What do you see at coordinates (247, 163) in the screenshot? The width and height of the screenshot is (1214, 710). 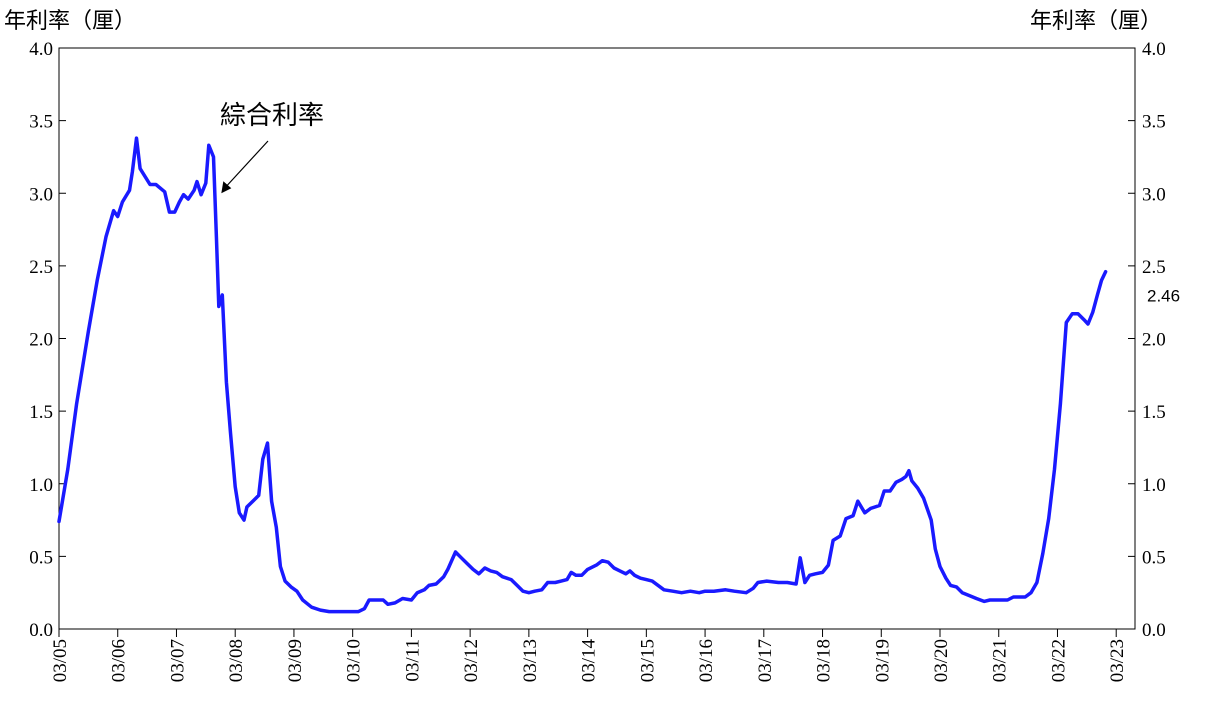 I see `annotation-arrow-line` at bounding box center [247, 163].